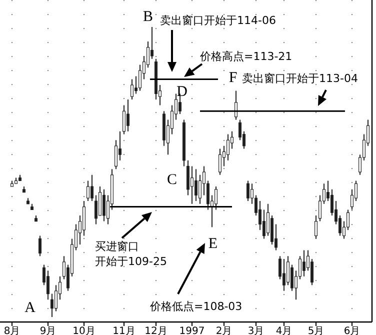  What do you see at coordinates (300, 78) in the screenshot?
I see `annotation: 卖出窗口开始于113-04` at bounding box center [300, 78].